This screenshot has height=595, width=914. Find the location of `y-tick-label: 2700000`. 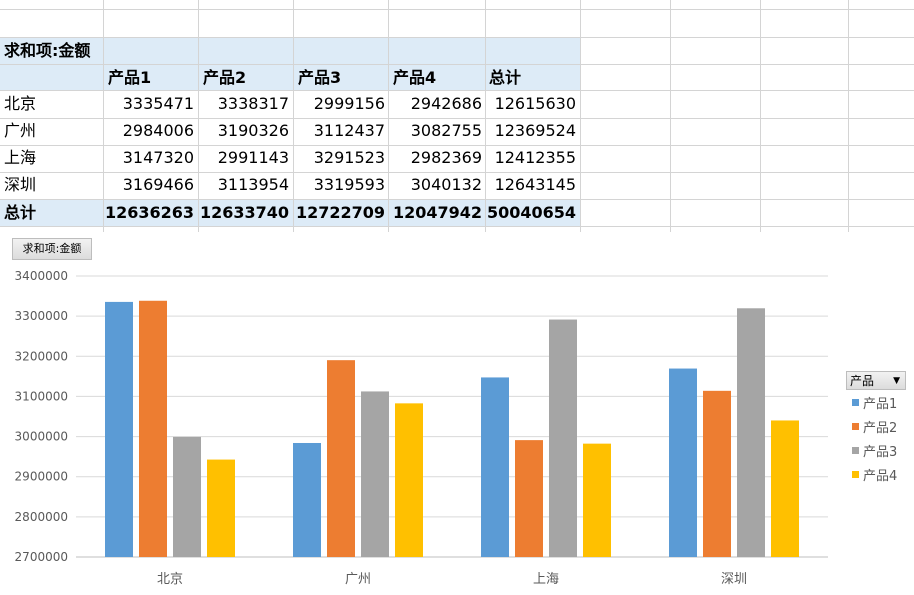

y-tick-label: 2700000 is located at coordinates (41, 557).